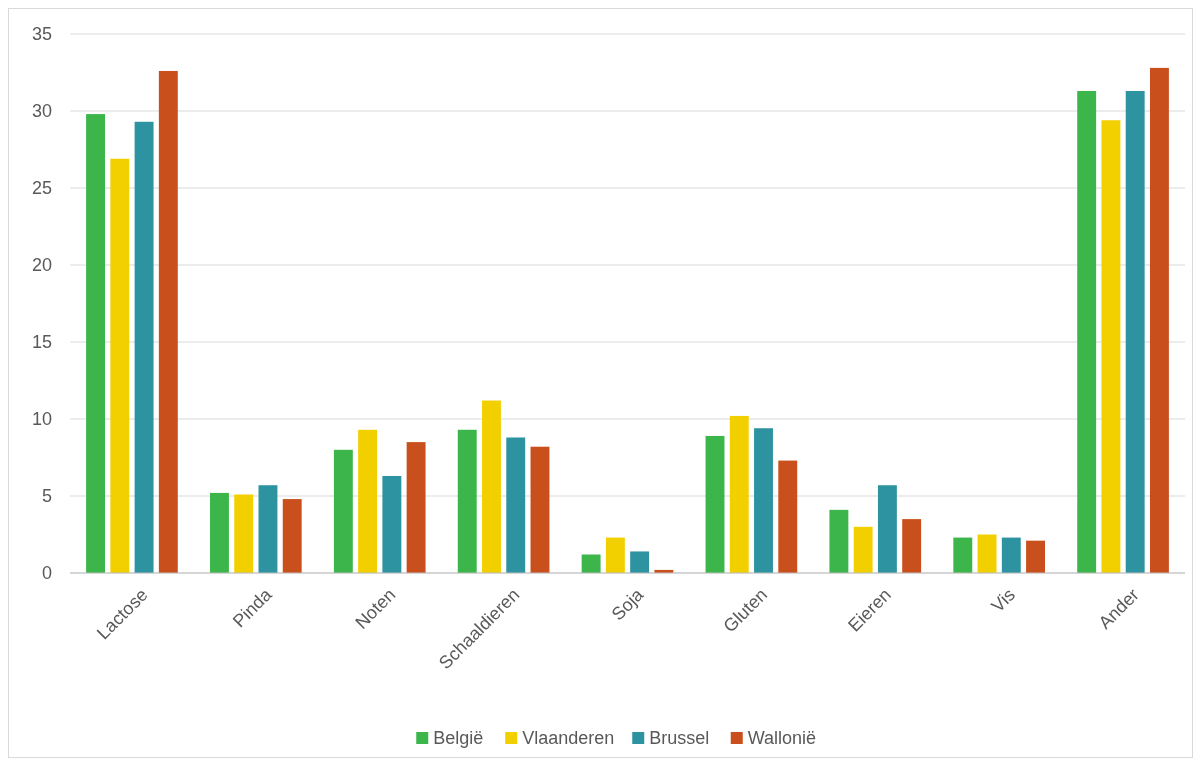 This screenshot has width=1201, height=765. Describe the element at coordinates (41, 34) in the screenshot. I see `y-tick-label: 35` at that location.